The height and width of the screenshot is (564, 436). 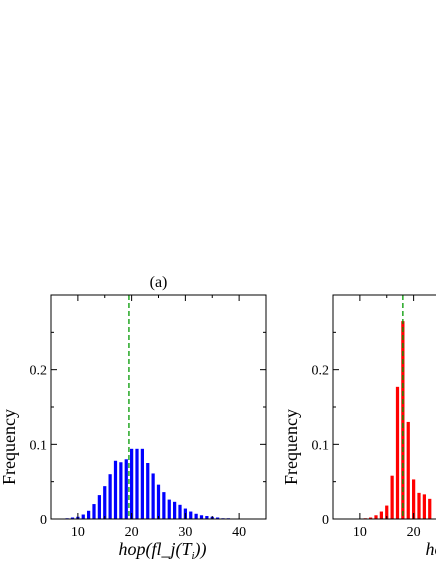 What do you see at coordinates (185, 532) in the screenshot?
I see `x-tick-label-30: 30` at bounding box center [185, 532].